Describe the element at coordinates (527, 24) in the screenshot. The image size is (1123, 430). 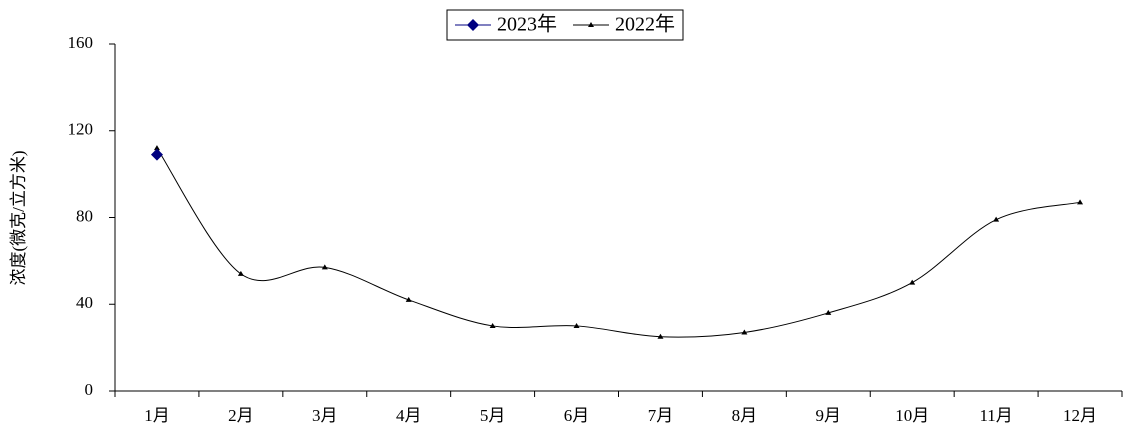
I see `legend-label: 2023年` at that location.